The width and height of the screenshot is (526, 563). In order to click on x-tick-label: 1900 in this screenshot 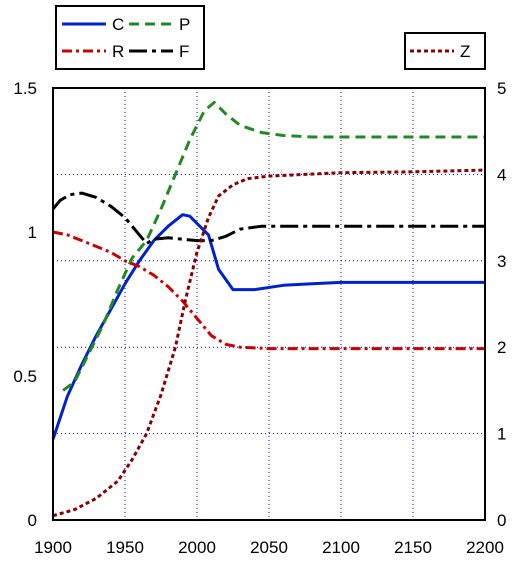, I will do `click(53, 547)`.